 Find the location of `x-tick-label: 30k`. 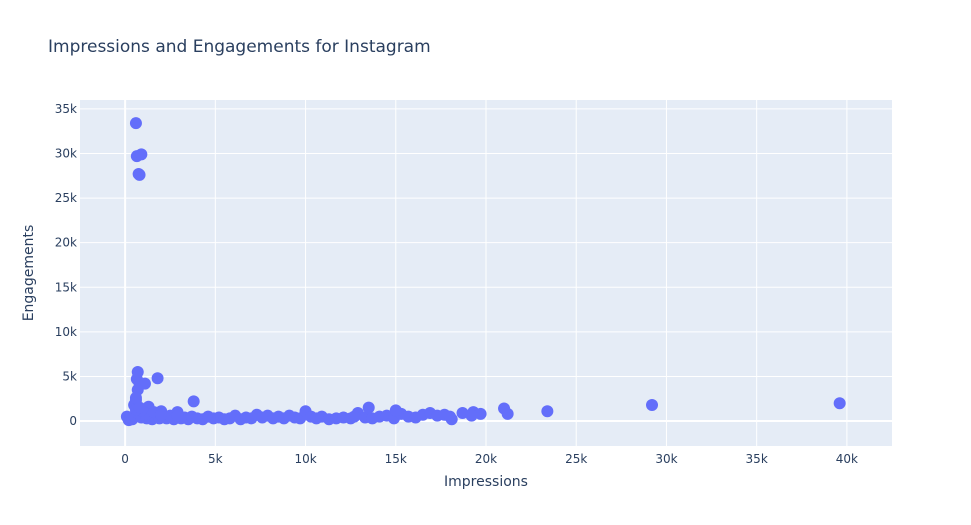

x-tick-label: 30k is located at coordinates (666, 459).